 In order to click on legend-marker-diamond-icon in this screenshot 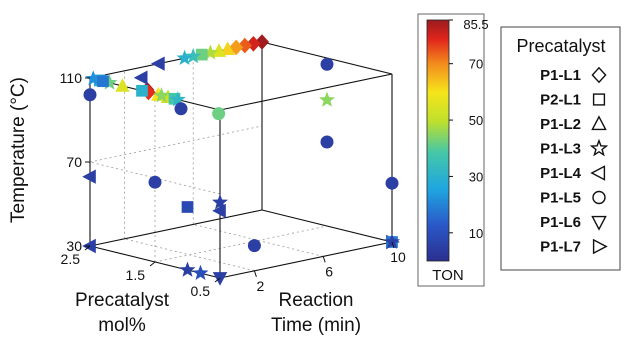, I will do `click(599, 75)`.